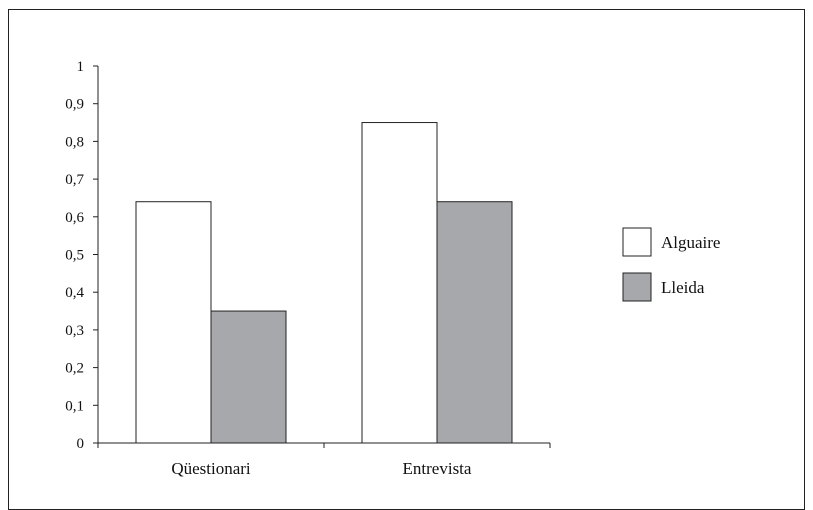 The width and height of the screenshot is (813, 510). Describe the element at coordinates (74, 293) in the screenshot. I see `y-tick-label: 0,4` at that location.